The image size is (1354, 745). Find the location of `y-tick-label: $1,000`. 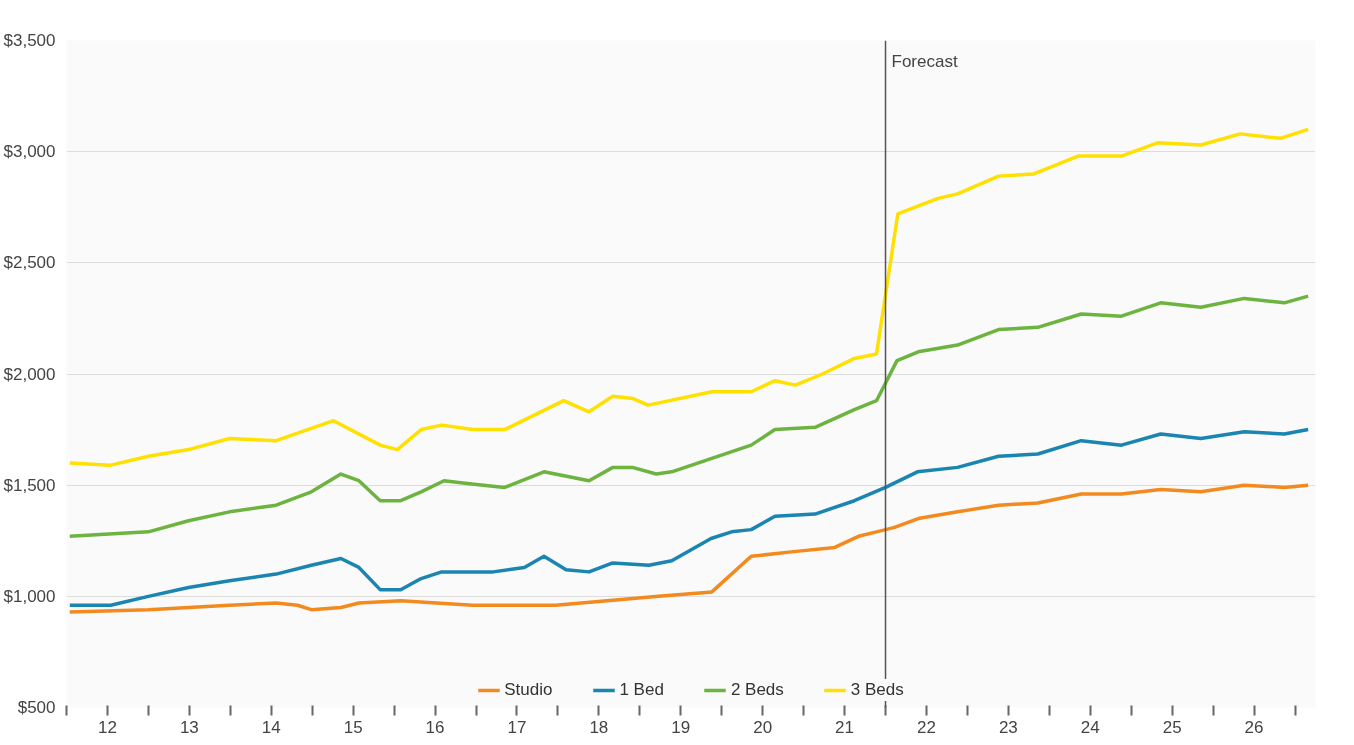

y-tick-label: $1,000 is located at coordinates (29, 596).